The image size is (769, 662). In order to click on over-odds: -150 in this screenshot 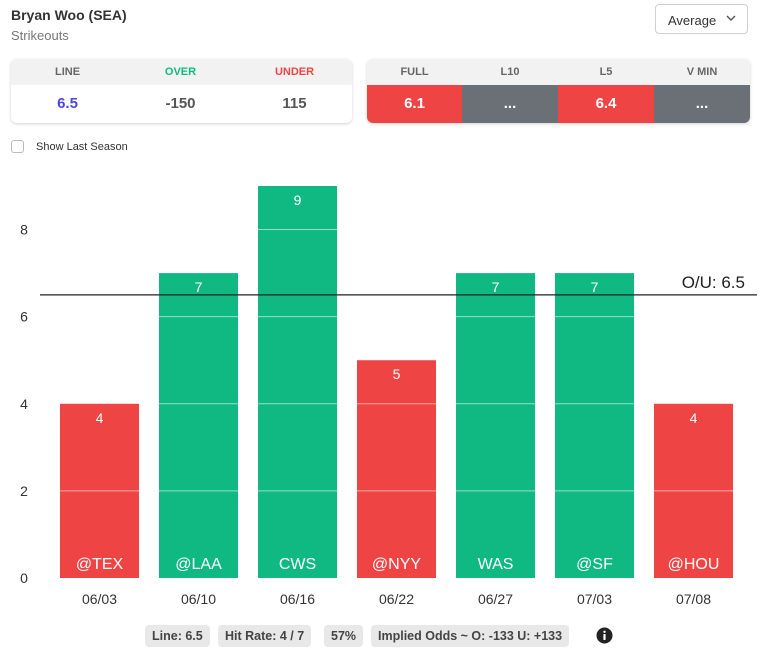, I will do `click(180, 103)`.